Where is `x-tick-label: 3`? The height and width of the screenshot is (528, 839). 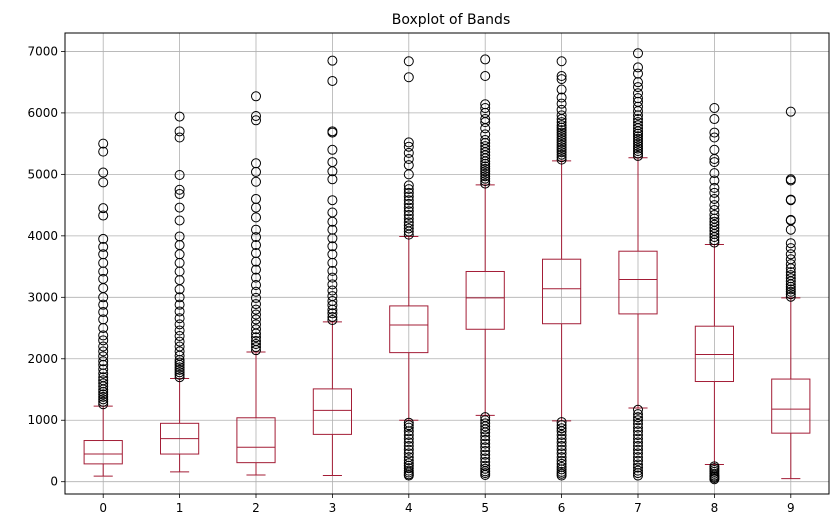 x-tick-label: 3 is located at coordinates (333, 508).